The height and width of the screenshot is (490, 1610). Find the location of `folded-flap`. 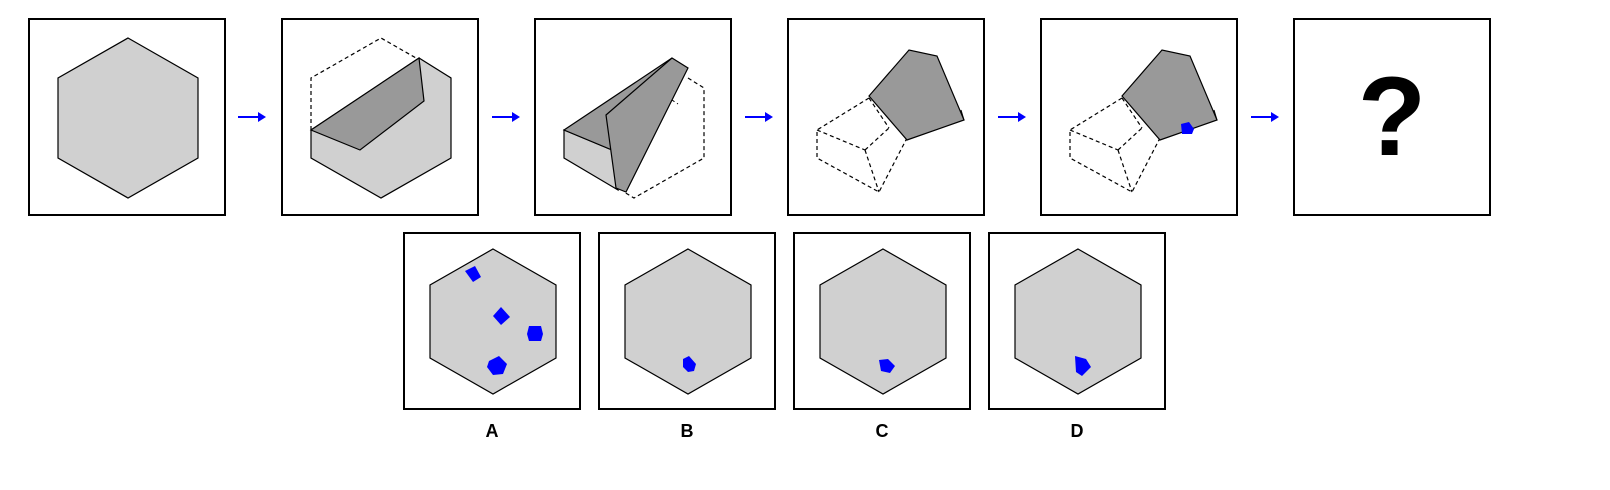

folded-flap is located at coordinates (367, 103).